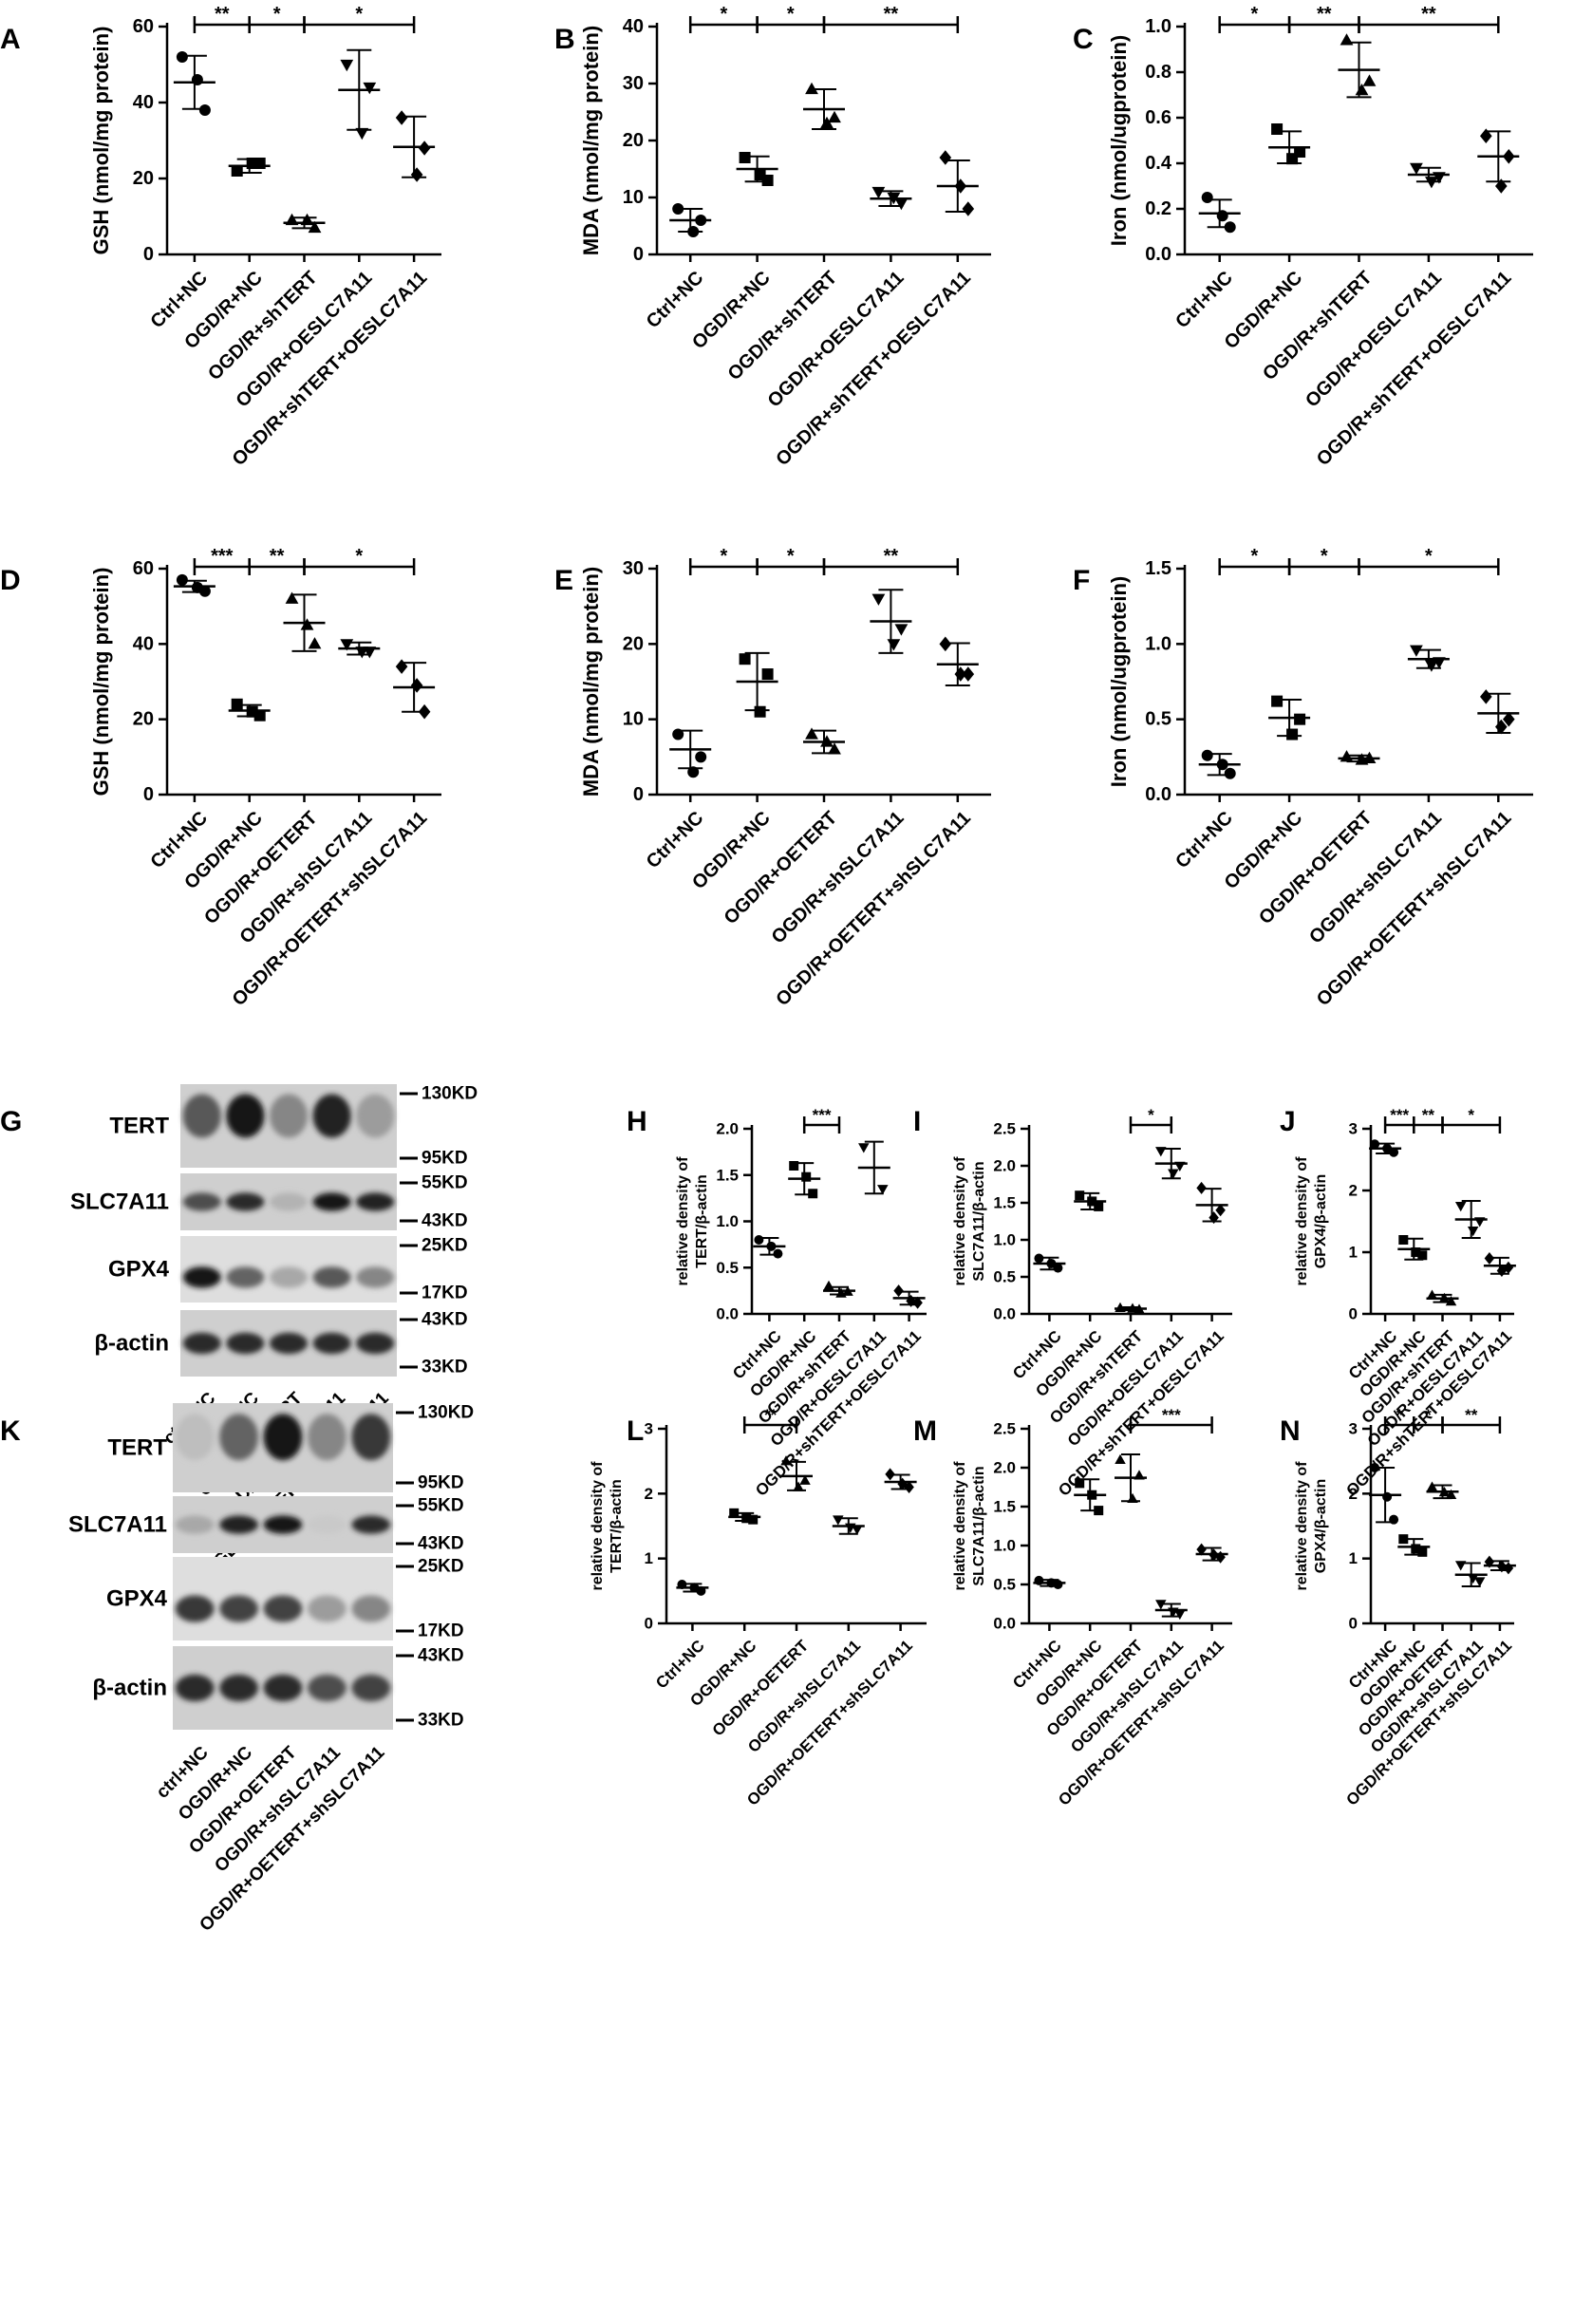 This screenshot has height=2324, width=1574. What do you see at coordinates (638, 254) in the screenshot?
I see `y-tick-label: 0` at bounding box center [638, 254].